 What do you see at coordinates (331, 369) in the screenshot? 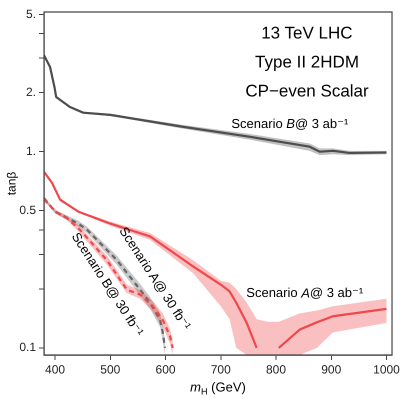
I see `x-tick-label: 900` at bounding box center [331, 369].